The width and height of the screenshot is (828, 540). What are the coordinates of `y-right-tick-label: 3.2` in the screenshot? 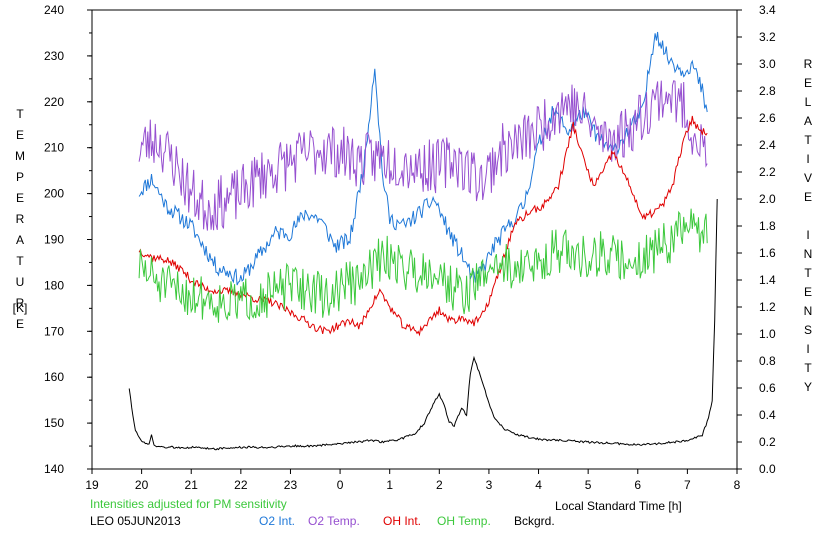 It's located at (767, 37).